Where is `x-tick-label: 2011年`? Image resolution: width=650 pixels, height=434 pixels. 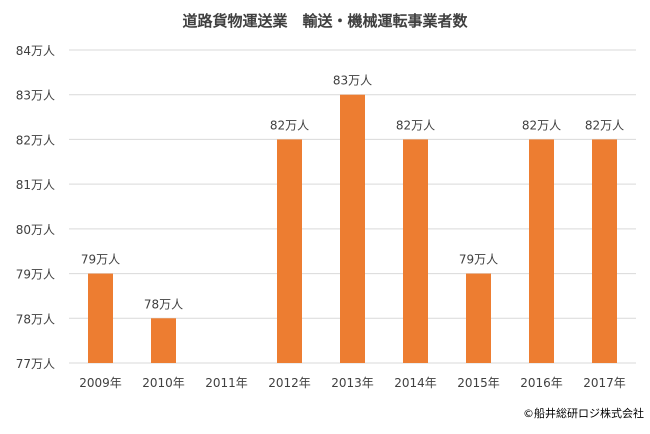
x-tick-label: 2011年 is located at coordinates (226, 383).